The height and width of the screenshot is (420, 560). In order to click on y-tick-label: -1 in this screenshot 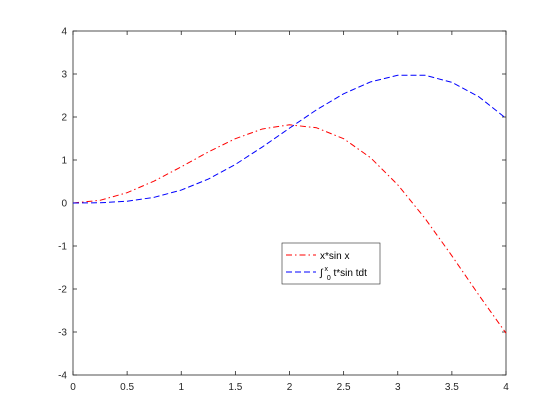, I will do `click(62, 247)`.